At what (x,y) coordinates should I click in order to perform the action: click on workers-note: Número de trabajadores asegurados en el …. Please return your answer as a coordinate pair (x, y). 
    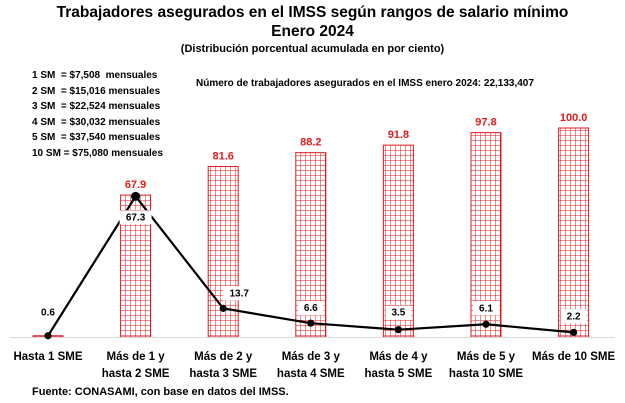
    Looking at the image, I should click on (365, 83).